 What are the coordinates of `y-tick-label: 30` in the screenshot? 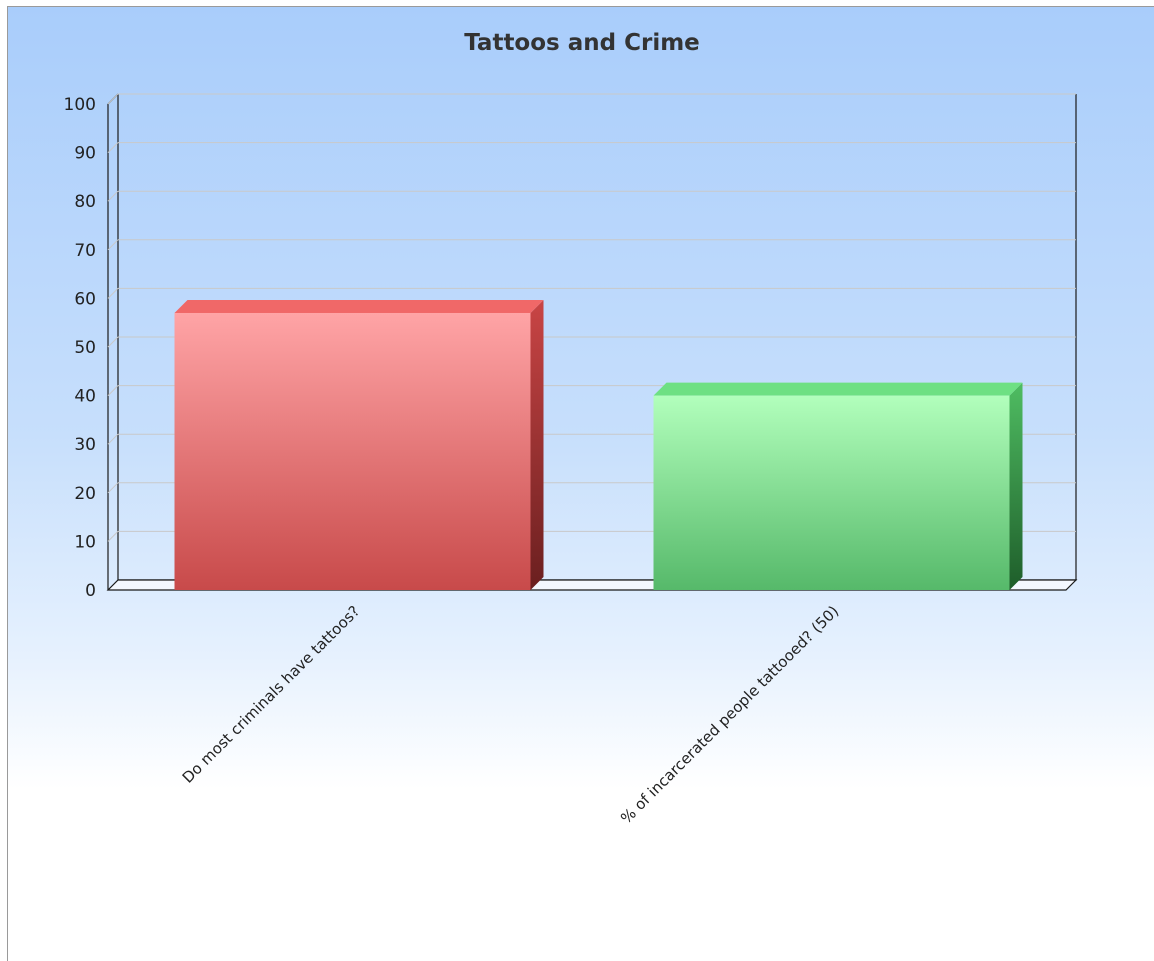 It's located at (85, 445).